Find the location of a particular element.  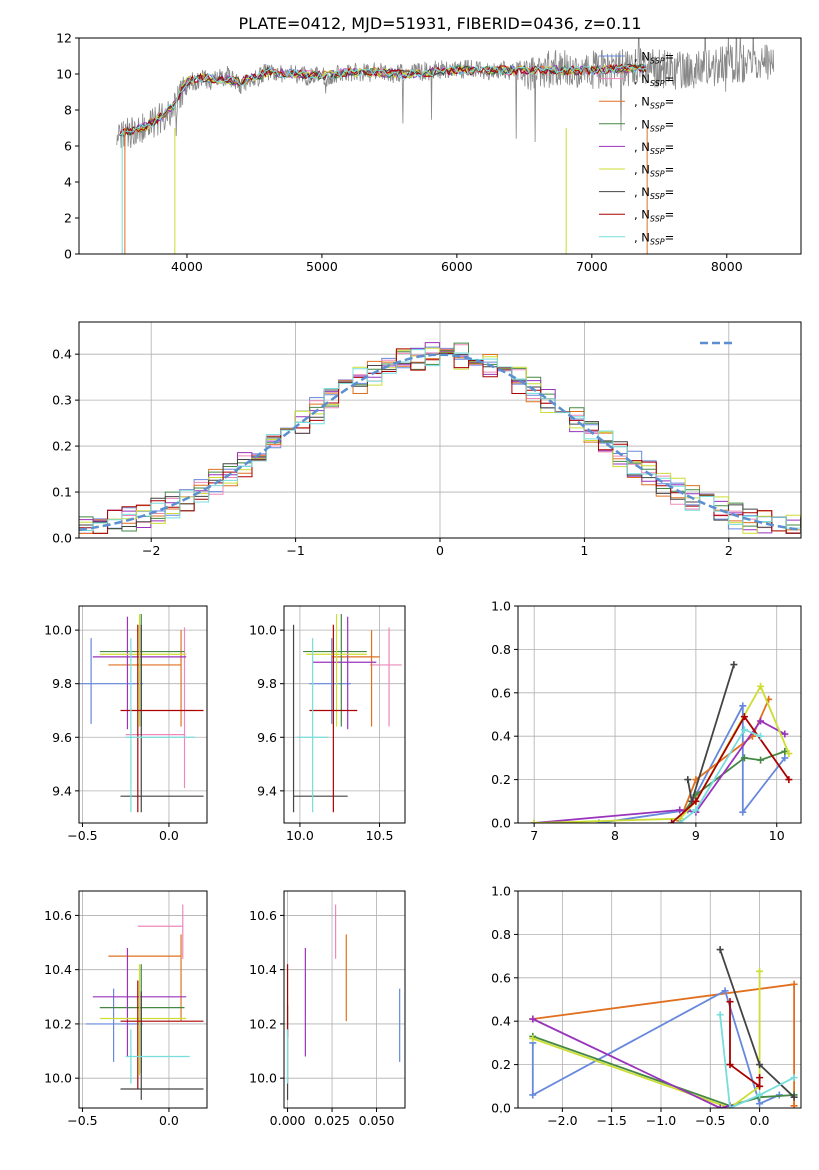

x-tick-label: −1 is located at coordinates (295, 550).